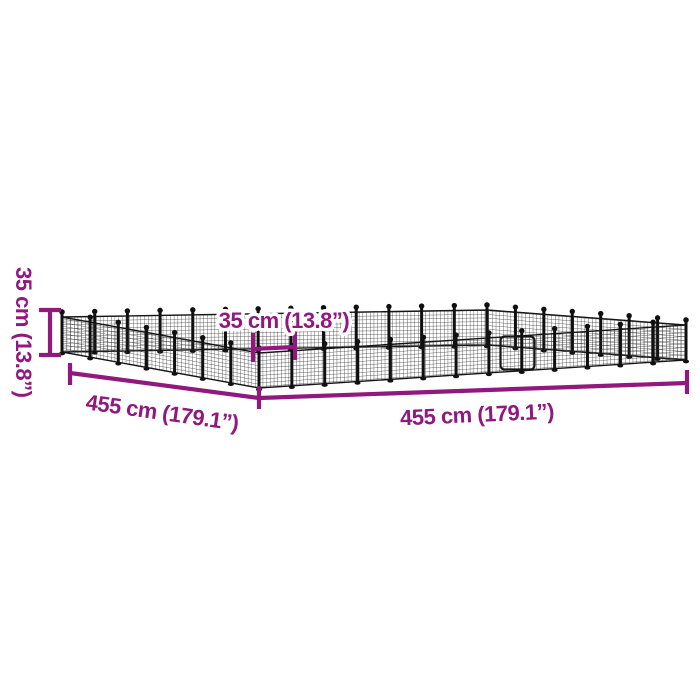  I want to click on height-dimension-bar, so click(50, 332).